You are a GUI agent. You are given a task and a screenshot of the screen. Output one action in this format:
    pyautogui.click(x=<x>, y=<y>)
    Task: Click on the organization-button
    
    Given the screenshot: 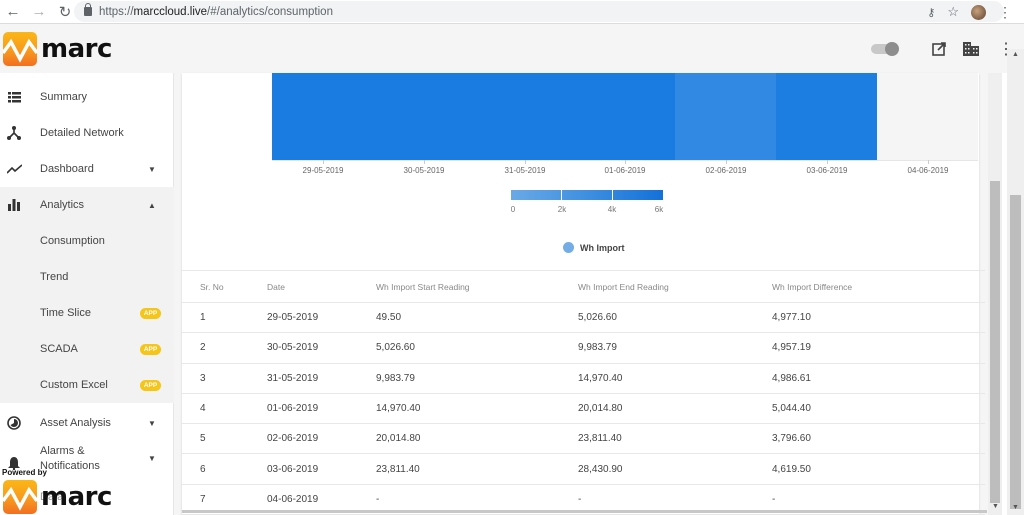 What is the action you would take?
    pyautogui.click(x=971, y=48)
    